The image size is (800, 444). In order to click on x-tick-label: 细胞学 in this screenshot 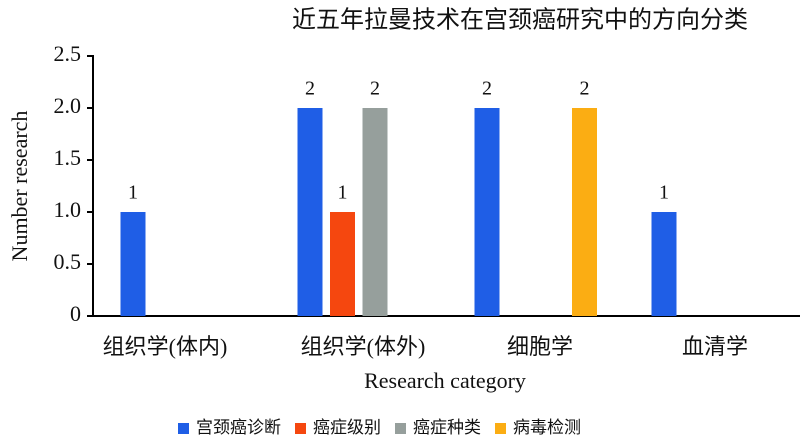, I will do `click(540, 346)`.